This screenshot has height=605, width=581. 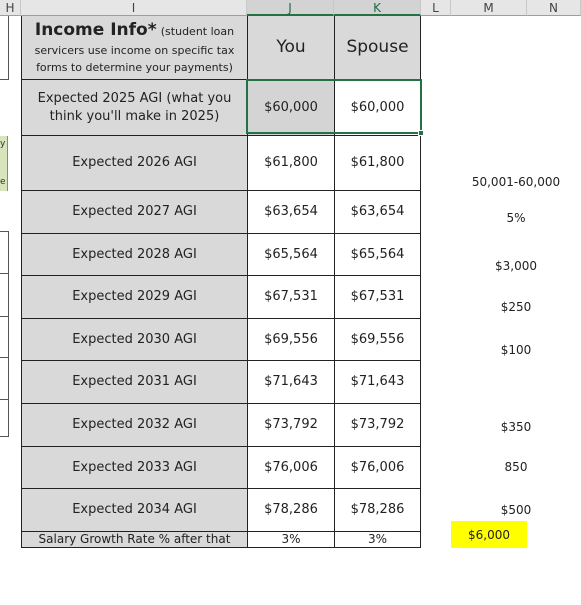 I want to click on row-label: Expected 2027 AGI, so click(x=134, y=212).